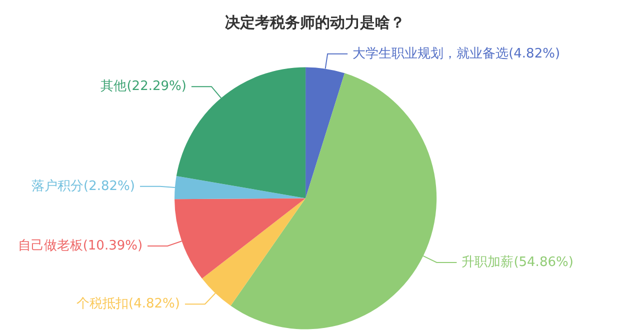 The width and height of the screenshot is (630, 336). I want to click on slice-label: 升职加薪(54.86%), so click(518, 262).